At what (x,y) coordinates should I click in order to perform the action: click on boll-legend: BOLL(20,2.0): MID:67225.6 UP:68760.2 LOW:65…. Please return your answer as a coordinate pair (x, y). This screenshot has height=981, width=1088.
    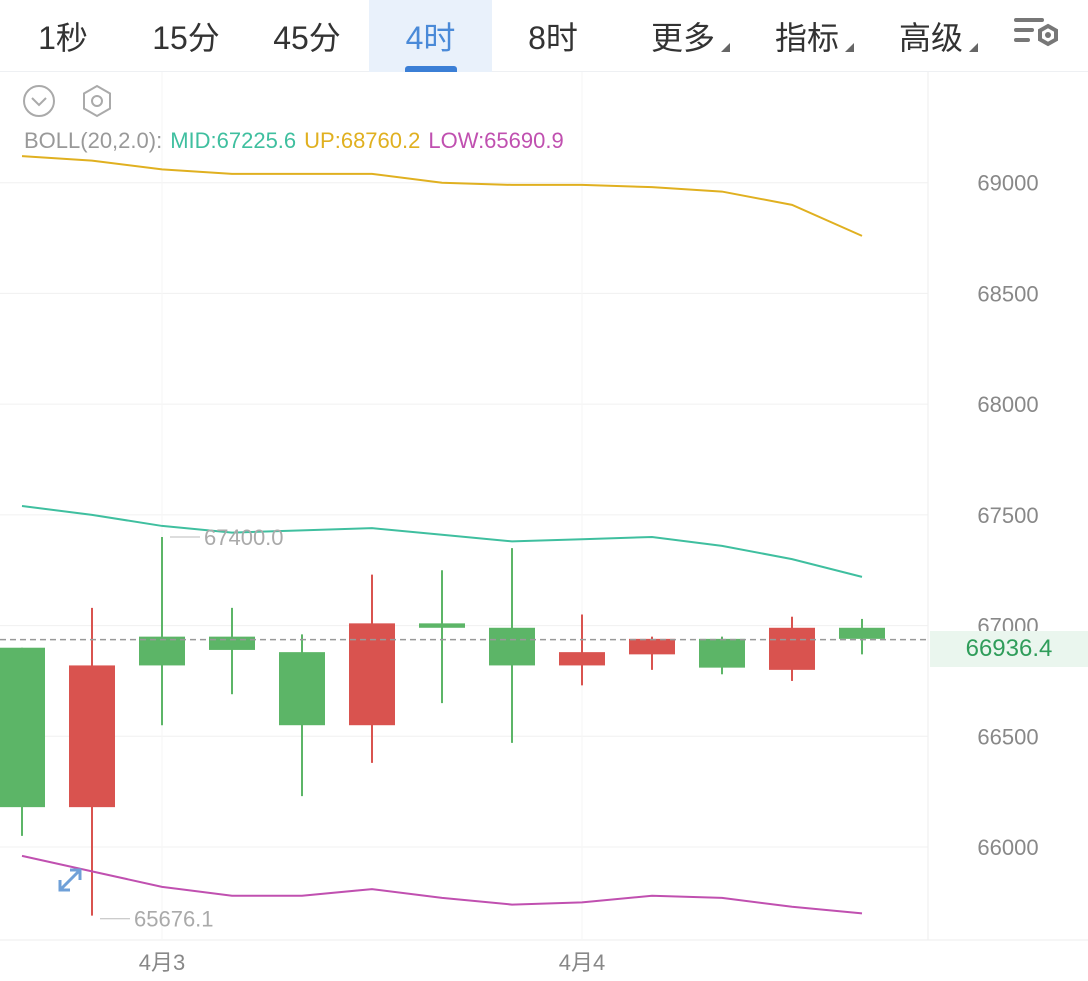
    Looking at the image, I should click on (298, 141).